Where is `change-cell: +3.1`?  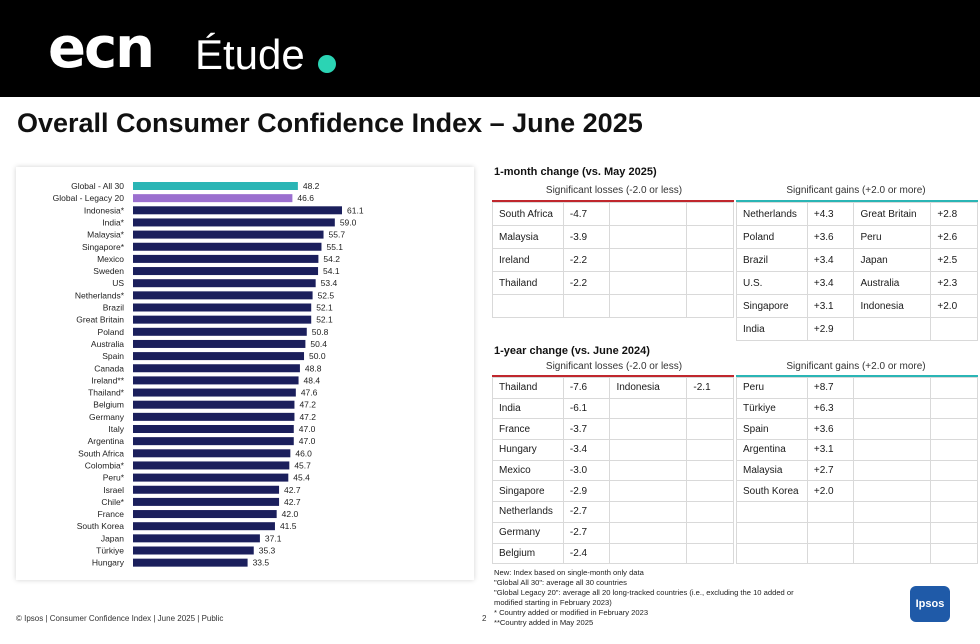
change-cell: +3.1 is located at coordinates (830, 450).